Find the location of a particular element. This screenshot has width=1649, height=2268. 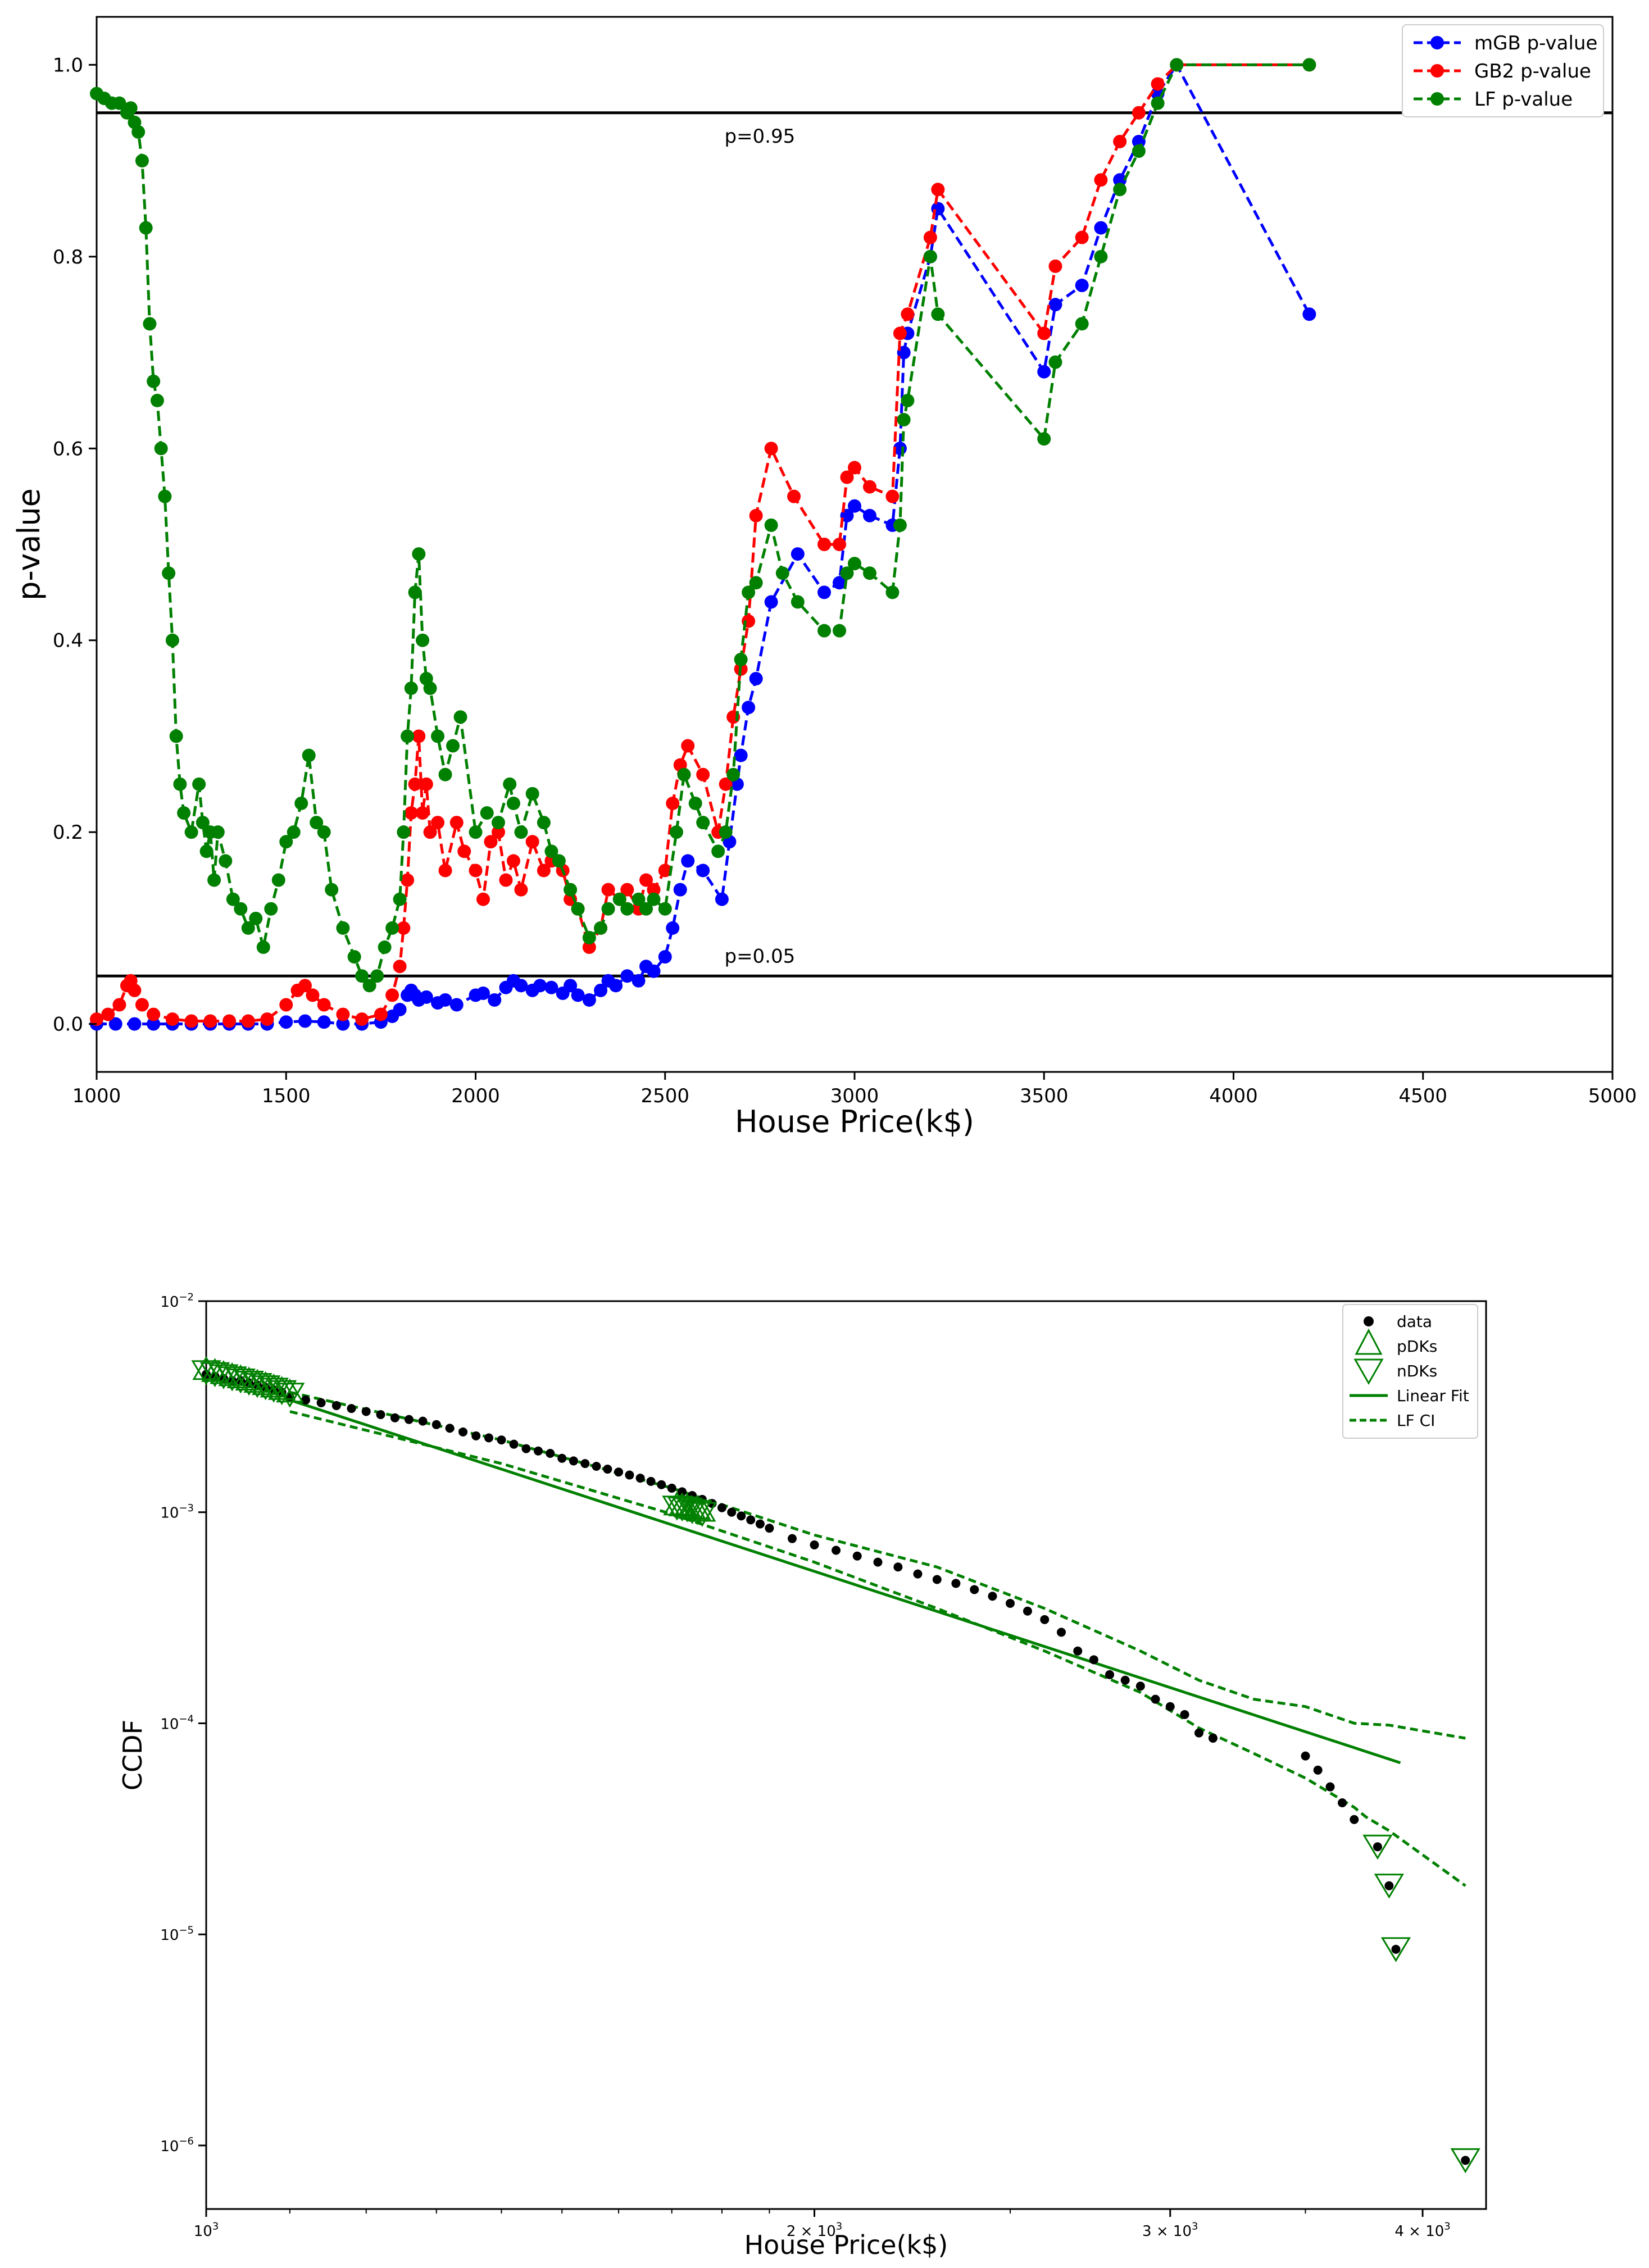

y-tick-label: 10−3 is located at coordinates (177, 1512).